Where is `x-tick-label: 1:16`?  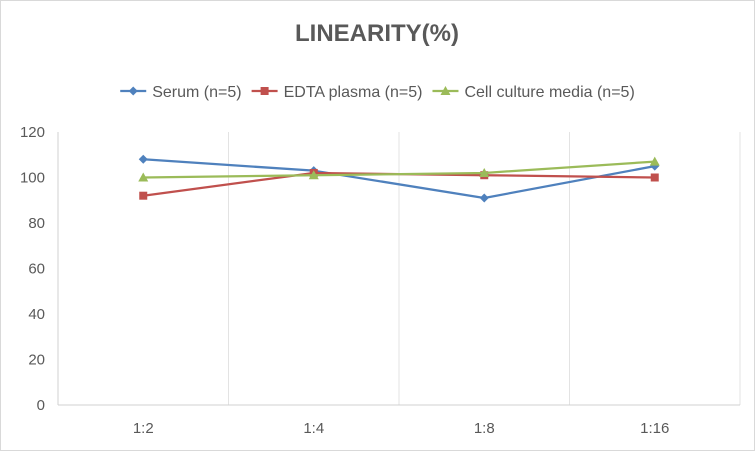 x-tick-label: 1:16 is located at coordinates (654, 428).